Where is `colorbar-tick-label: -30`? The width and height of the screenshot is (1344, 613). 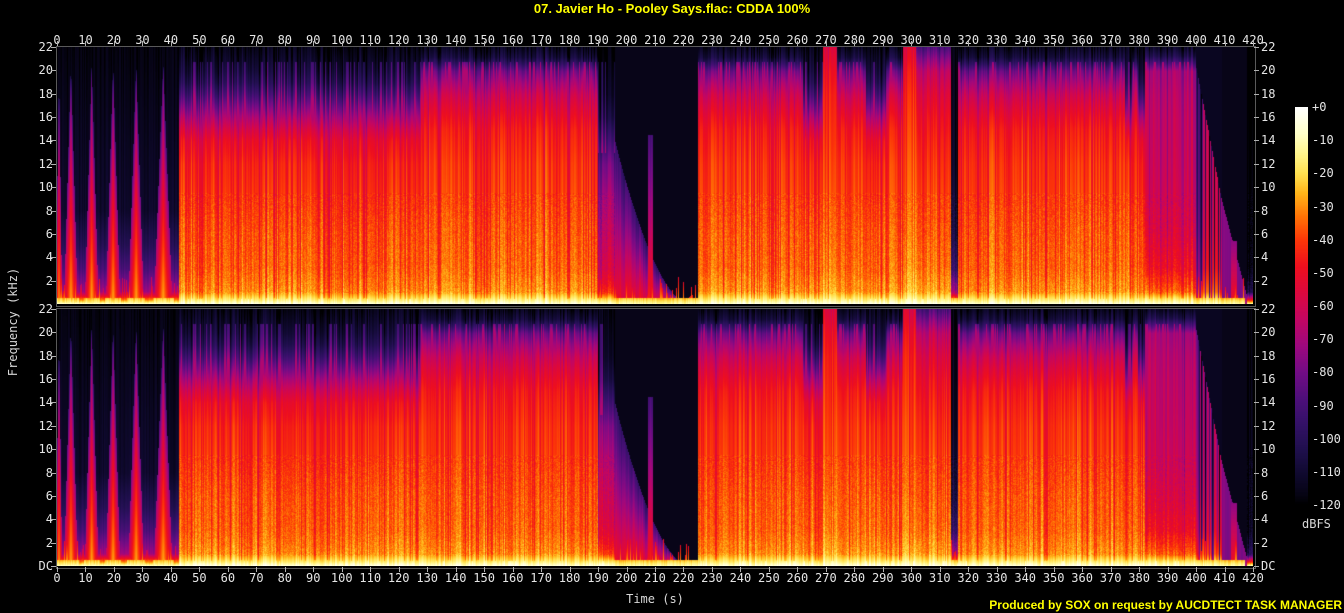 colorbar-tick-label: -30 is located at coordinates (1323, 206).